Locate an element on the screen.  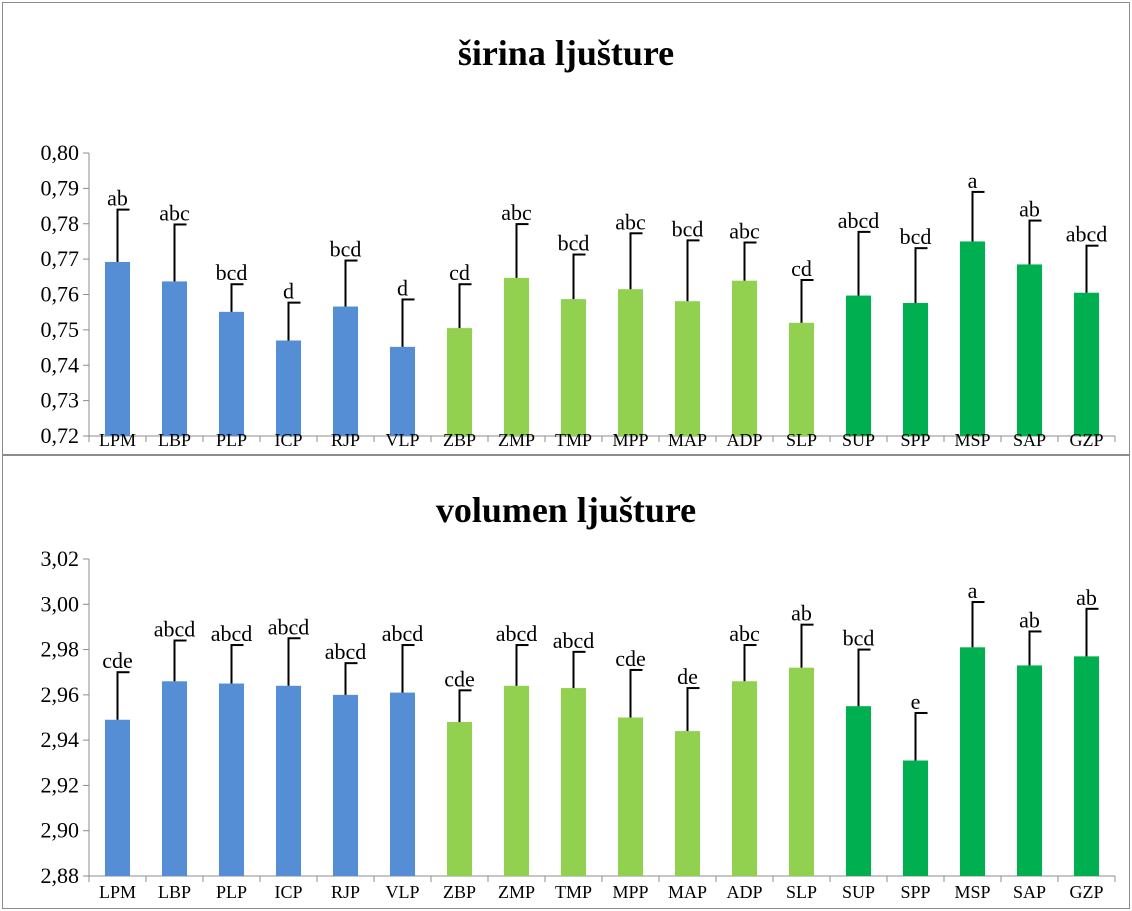
y-tick-label: 0,75 is located at coordinates (60, 329).